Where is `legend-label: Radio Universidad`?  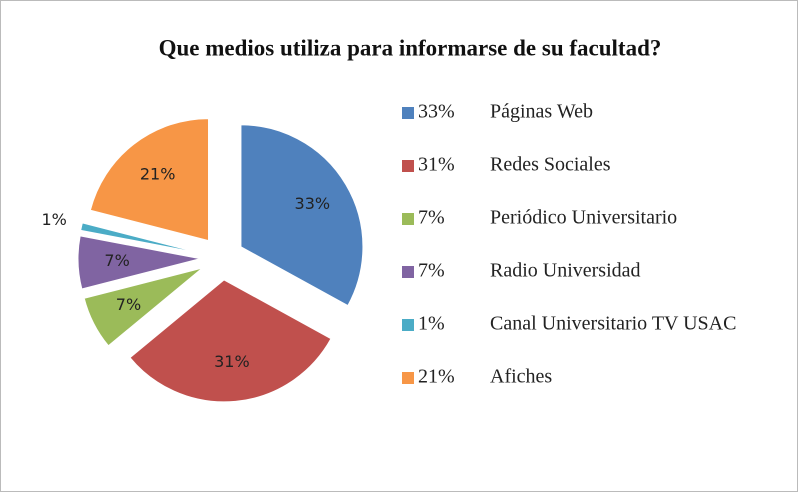 legend-label: Radio Universidad is located at coordinates (565, 271).